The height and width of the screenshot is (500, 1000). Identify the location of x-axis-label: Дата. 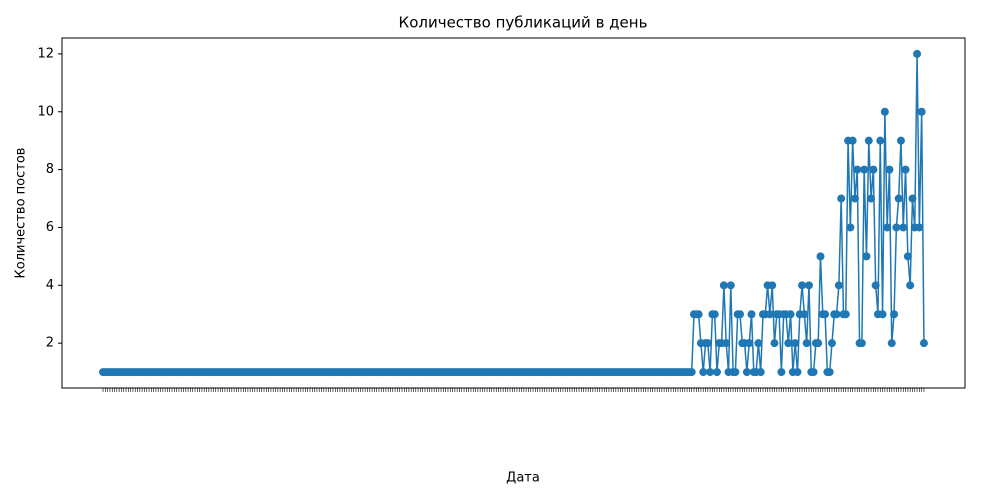
(523, 478).